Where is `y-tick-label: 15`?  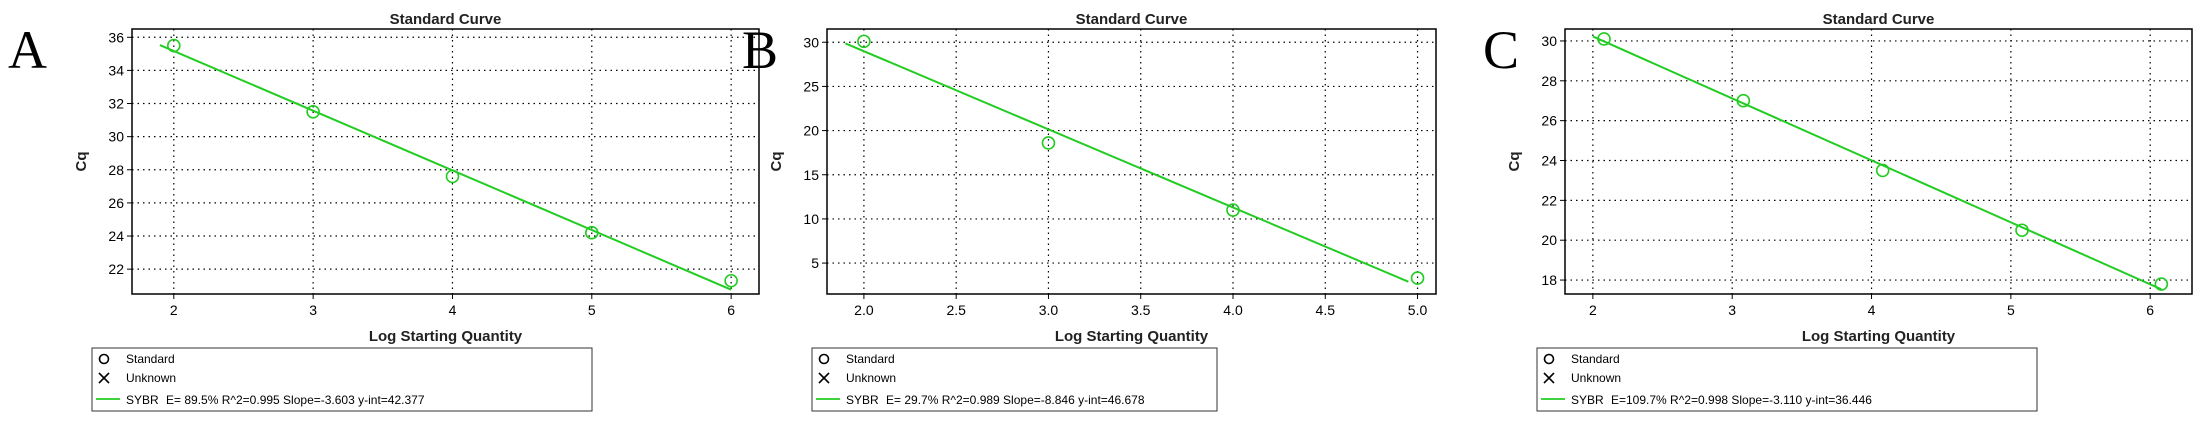
y-tick-label: 15 is located at coordinates (811, 175).